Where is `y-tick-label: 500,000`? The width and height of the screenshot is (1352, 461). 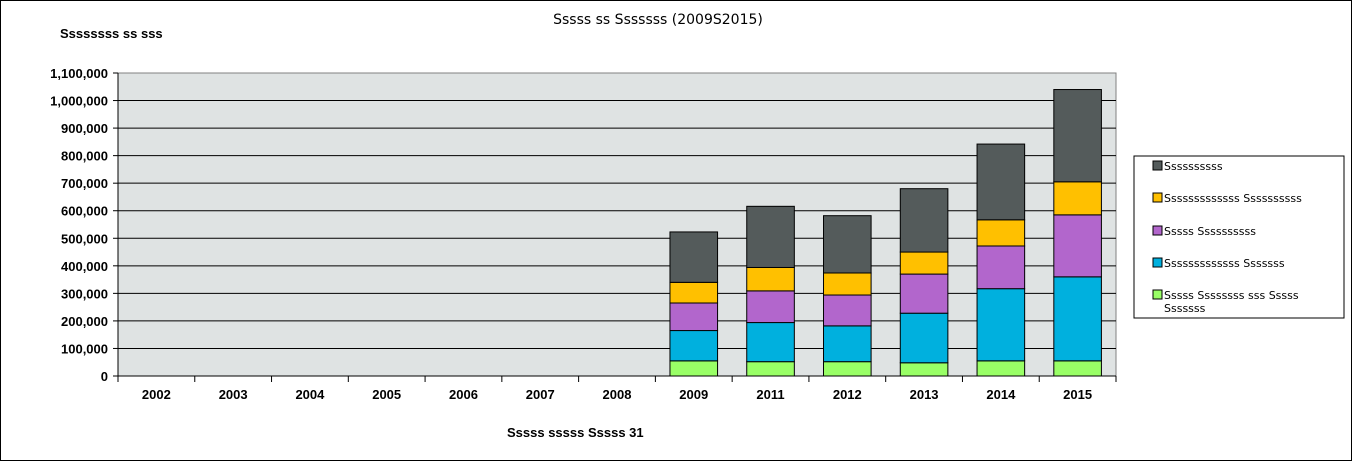
y-tick-label: 500,000 is located at coordinates (84, 238).